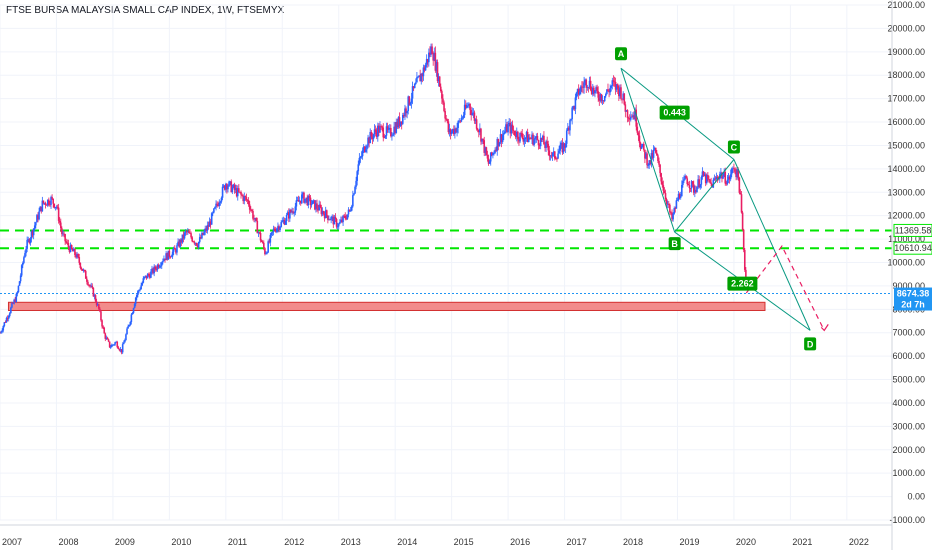 This screenshot has width=932, height=550. I want to click on level-price-label: 11369.58, so click(913, 230).